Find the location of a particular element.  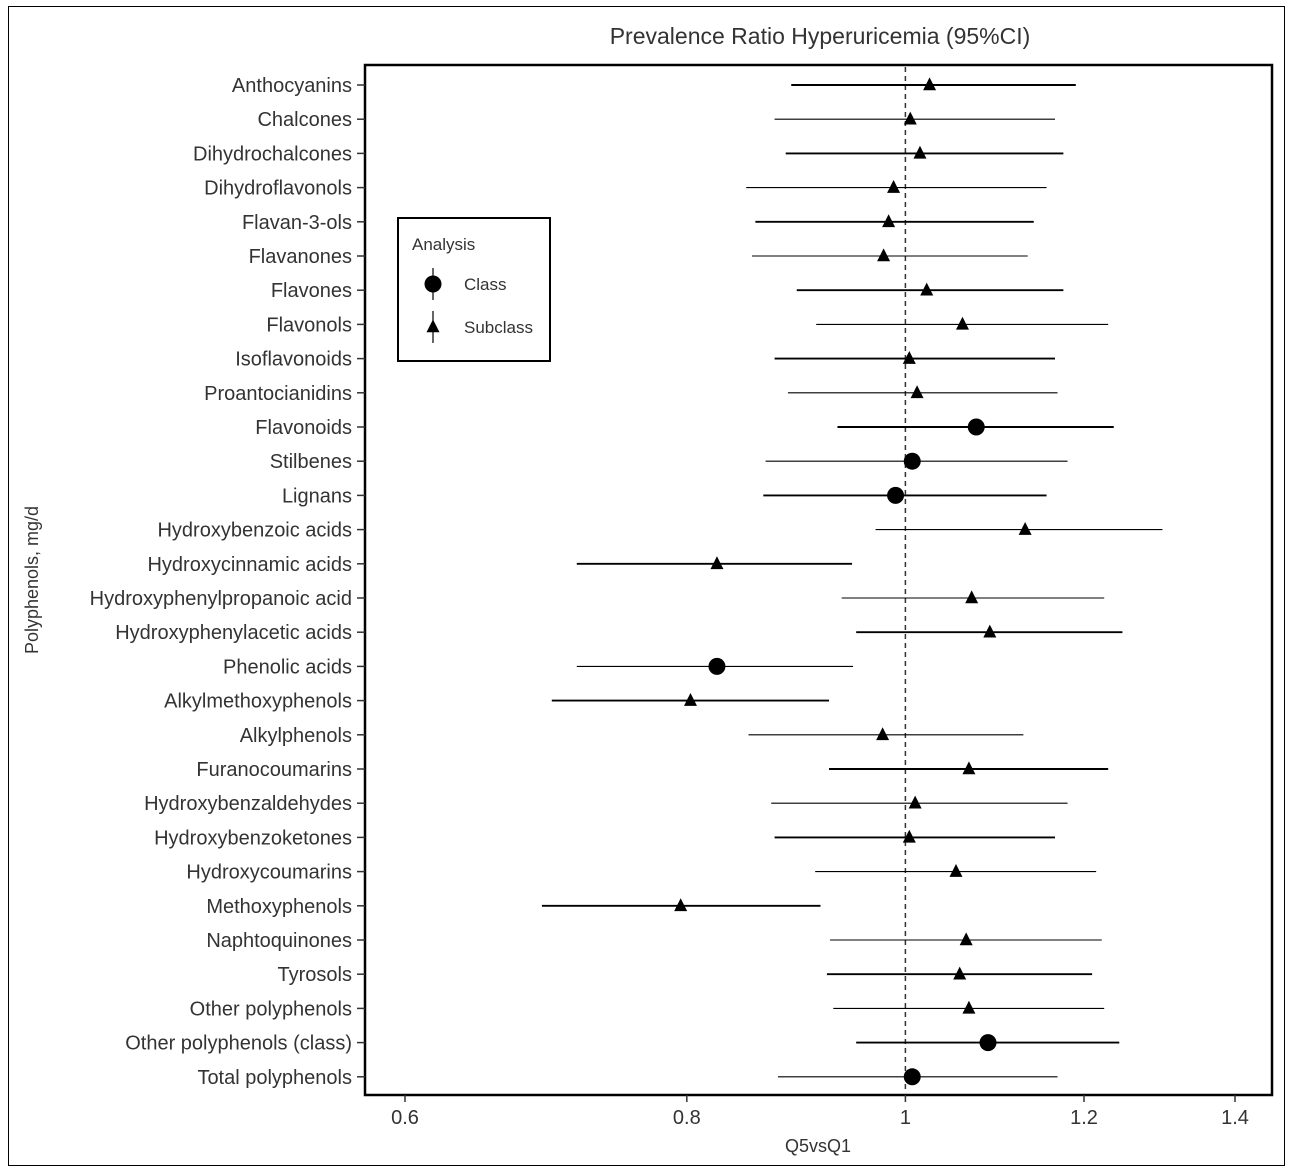

y-tick-label: Tyrosols is located at coordinates (315, 975).